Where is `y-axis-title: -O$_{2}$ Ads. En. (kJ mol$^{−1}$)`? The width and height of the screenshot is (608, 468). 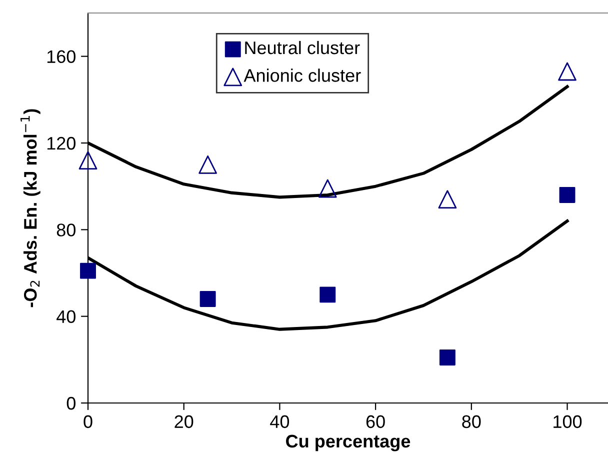 y-axis-title: -O$_{2}$ Ads. En. (kJ mol$^{−1}$) is located at coordinates (30, 208).